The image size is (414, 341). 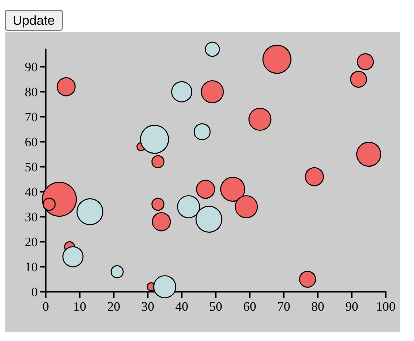 What do you see at coordinates (318, 306) in the screenshot?
I see `x-tick-label: 80` at bounding box center [318, 306].